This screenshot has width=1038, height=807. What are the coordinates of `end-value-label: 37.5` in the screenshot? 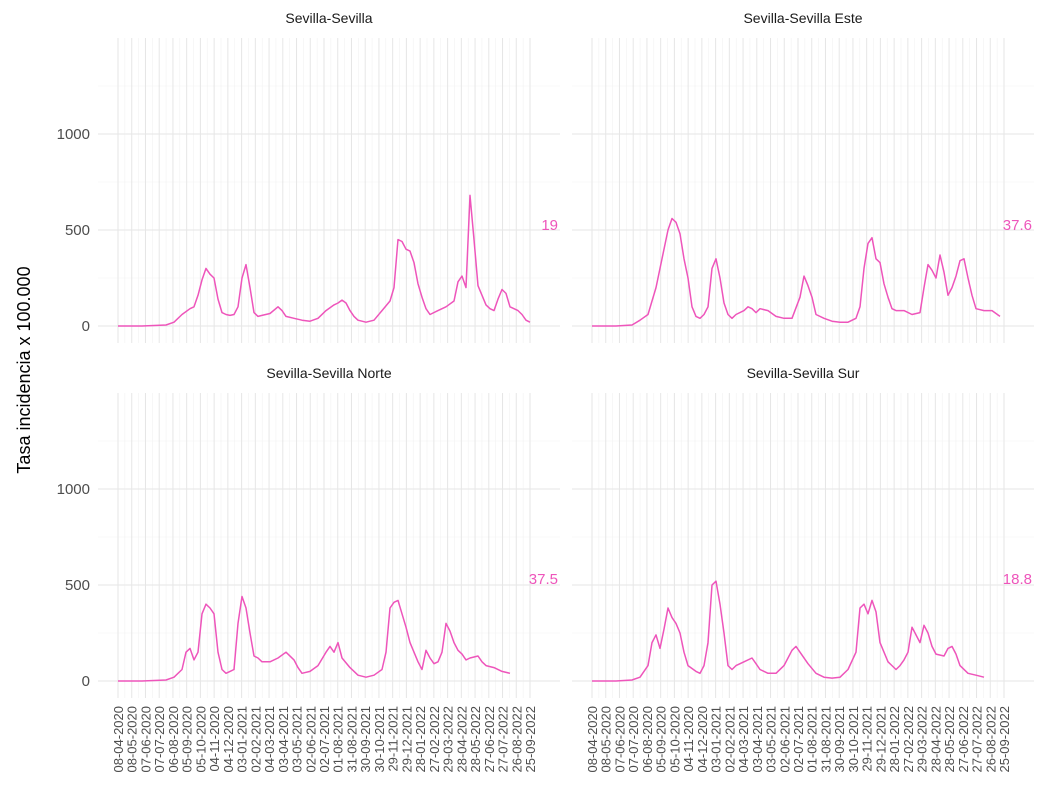 It's located at (543, 579).